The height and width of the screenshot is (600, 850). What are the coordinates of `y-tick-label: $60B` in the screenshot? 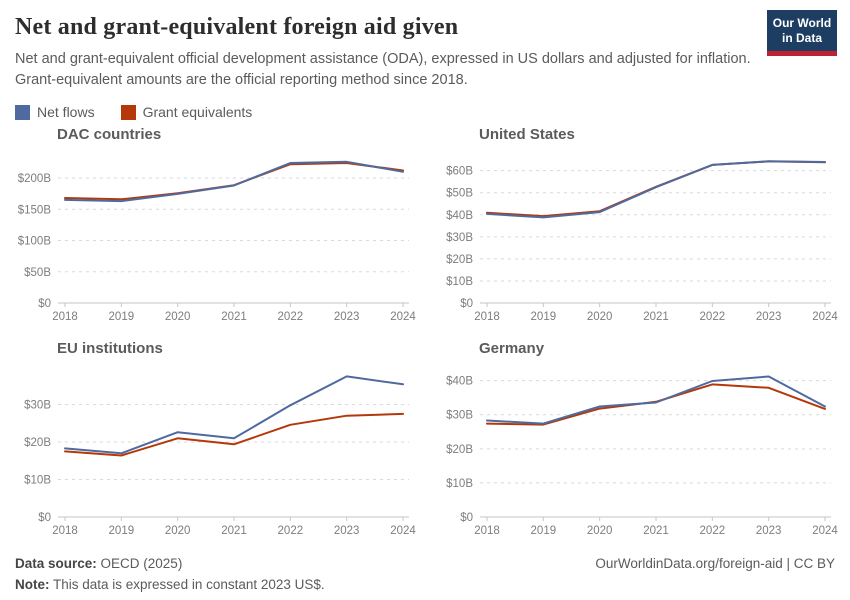 It's located at (459, 172).